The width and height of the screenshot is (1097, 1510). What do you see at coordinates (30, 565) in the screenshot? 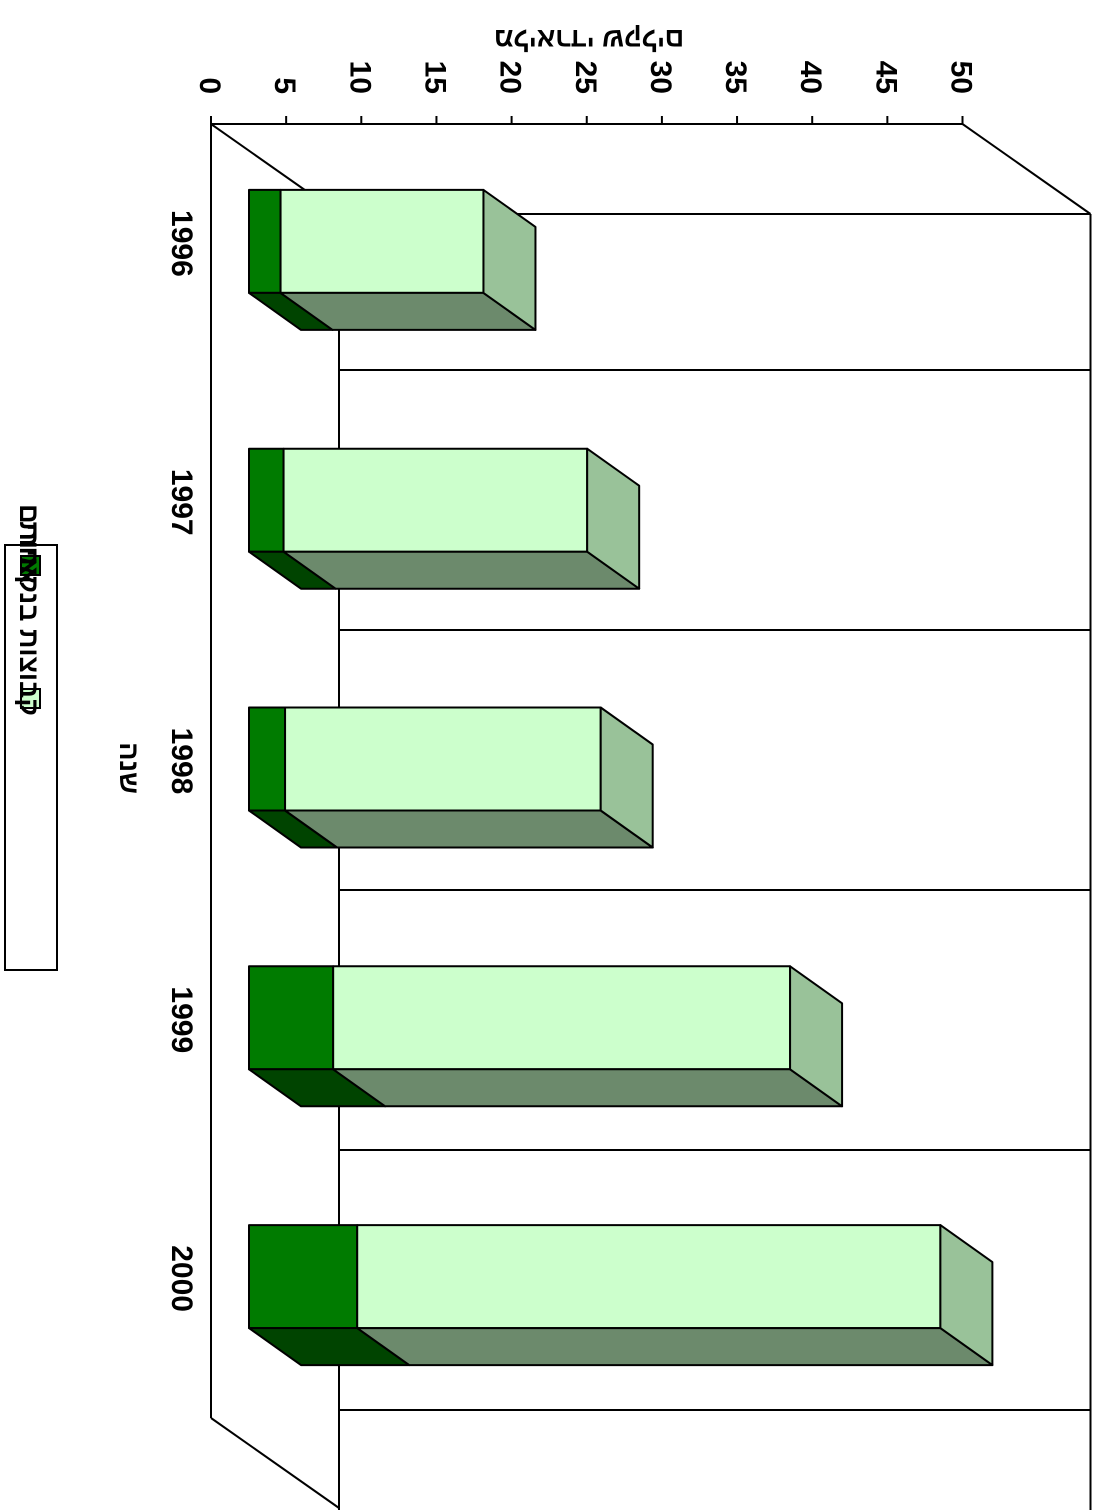
I see `legend-swatch-others` at bounding box center [30, 565].